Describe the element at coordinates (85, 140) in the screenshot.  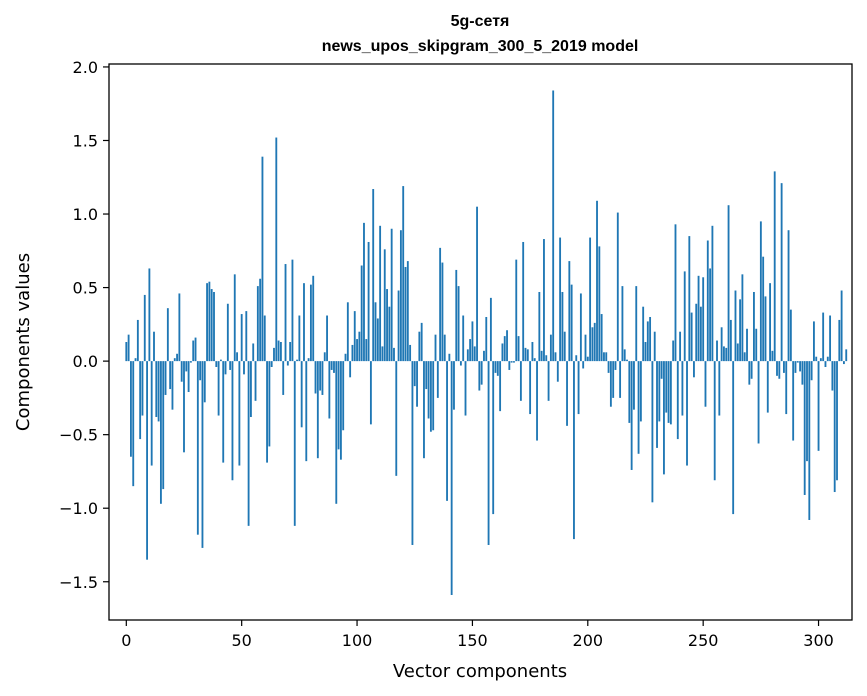
I see `y-tick-label: 1.5` at that location.